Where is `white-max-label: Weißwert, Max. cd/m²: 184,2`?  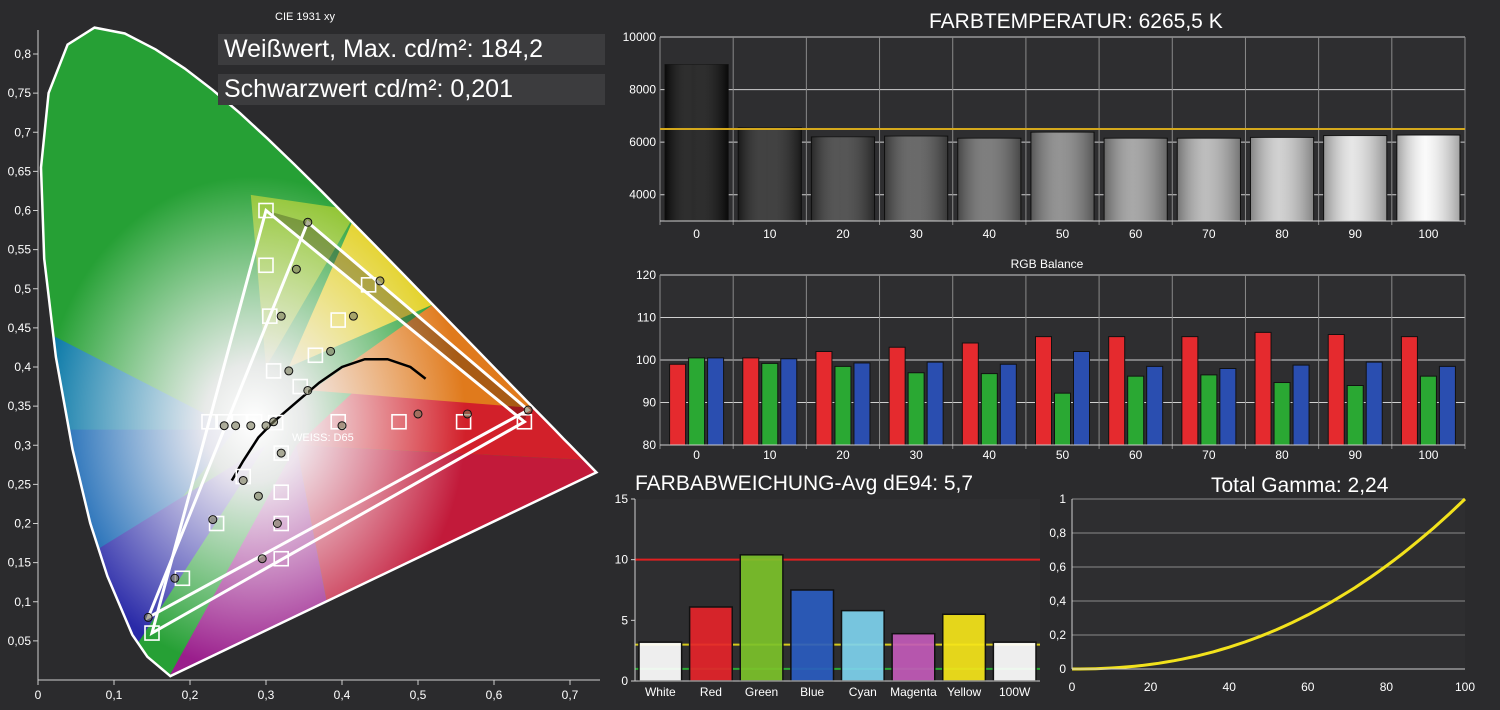 white-max-label: Weißwert, Max. cd/m²: 184,2 is located at coordinates (411, 49).